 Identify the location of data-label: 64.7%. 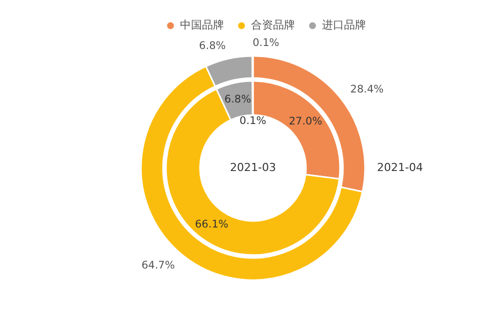
(158, 266).